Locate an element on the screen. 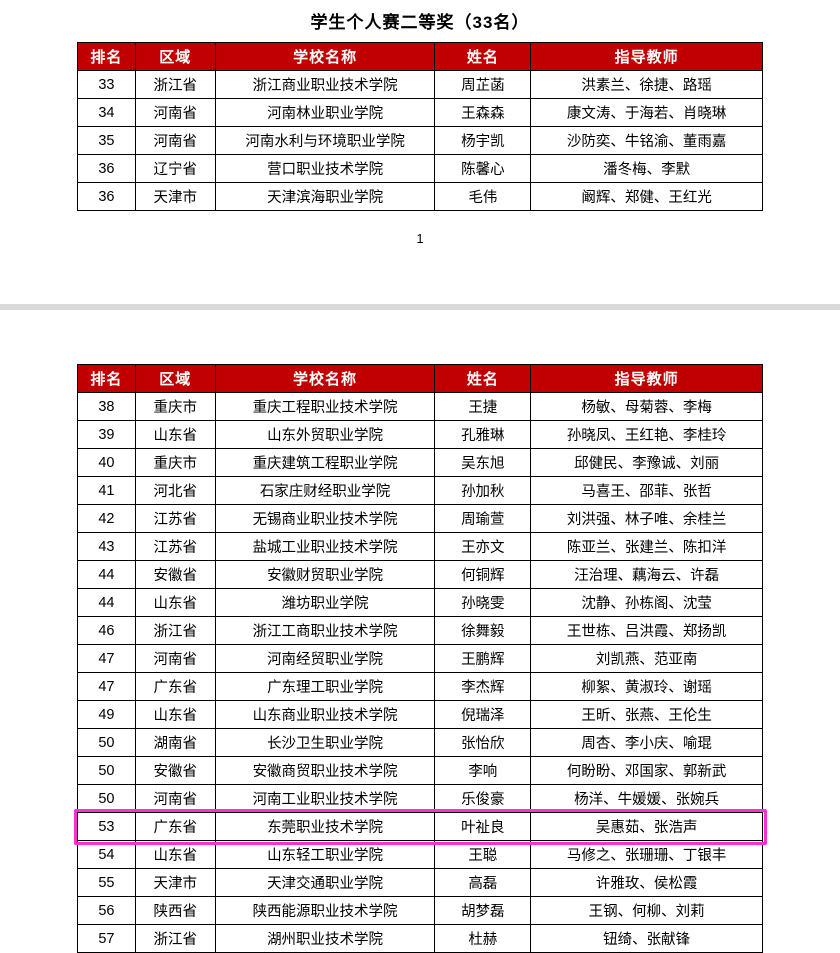  table-row: 47 河南省 河南经贸职业学院 王鹏辉 刘凯燕、范亚南 is located at coordinates (420, 658).